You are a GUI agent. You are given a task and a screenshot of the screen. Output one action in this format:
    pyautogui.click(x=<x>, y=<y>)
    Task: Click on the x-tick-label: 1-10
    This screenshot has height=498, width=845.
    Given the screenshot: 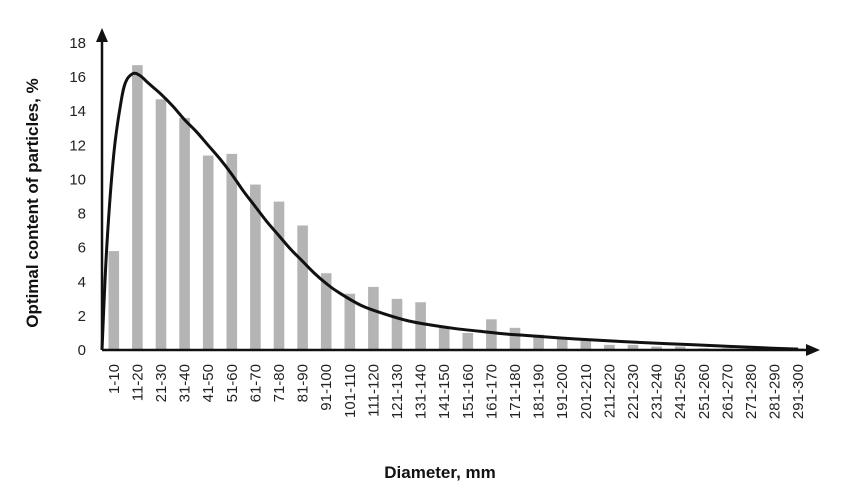 What is the action you would take?
    pyautogui.click(x=114, y=379)
    